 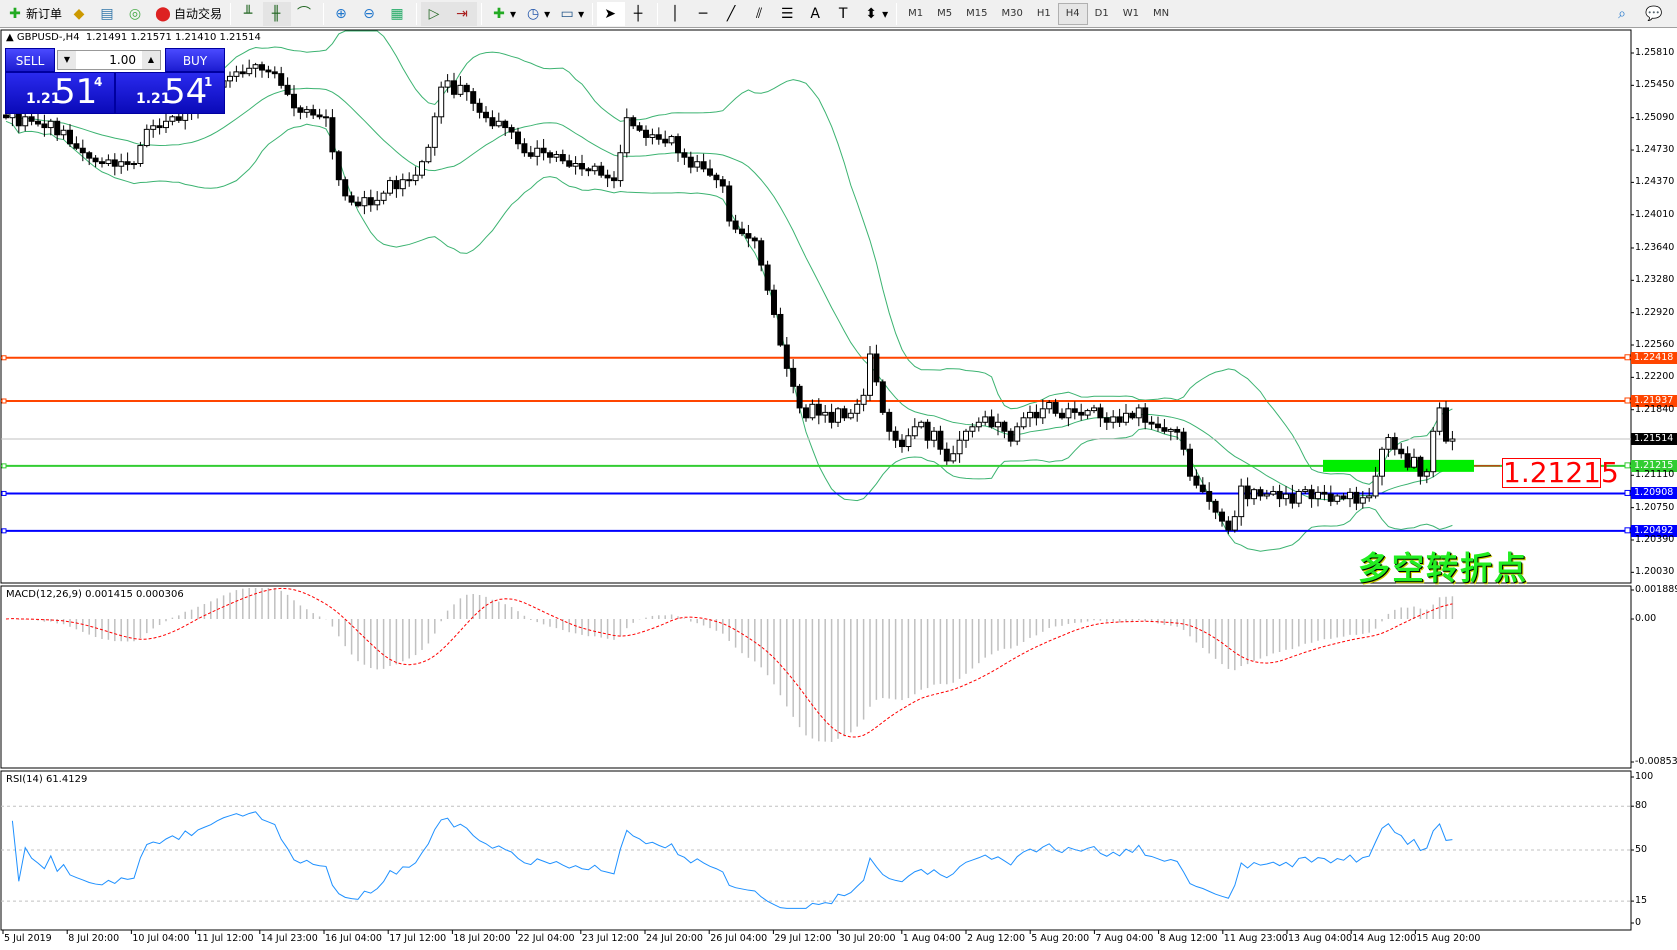 What do you see at coordinates (122, 60) in the screenshot?
I see `lot-input: 1.00` at bounding box center [122, 60].